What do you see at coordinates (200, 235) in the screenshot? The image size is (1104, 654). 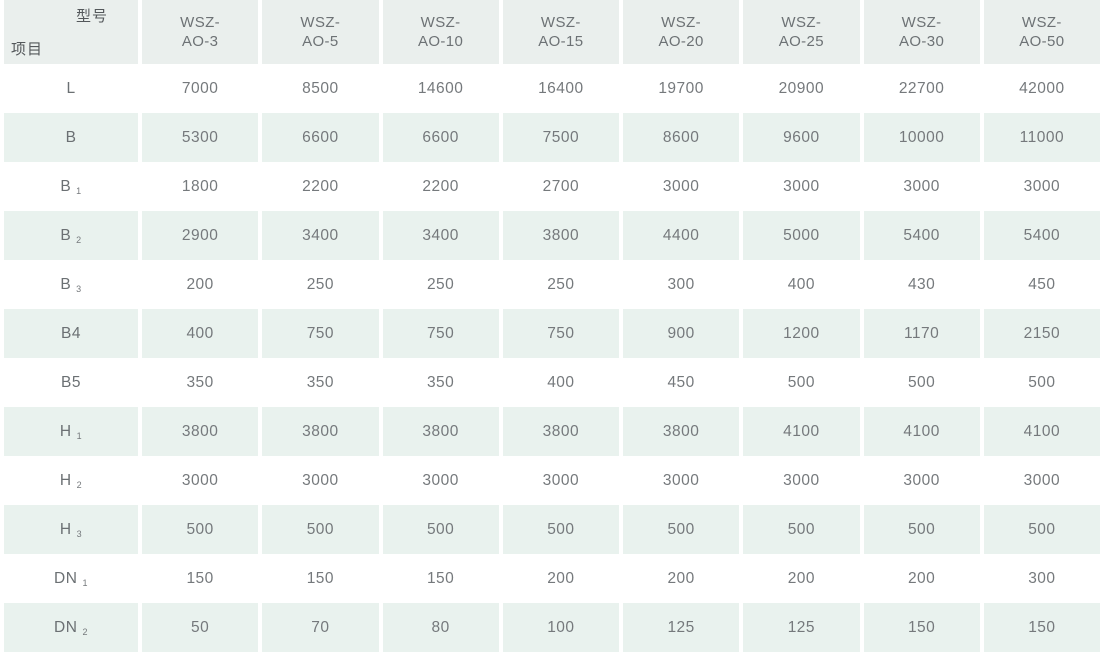 I see `value-cell: 2900` at bounding box center [200, 235].